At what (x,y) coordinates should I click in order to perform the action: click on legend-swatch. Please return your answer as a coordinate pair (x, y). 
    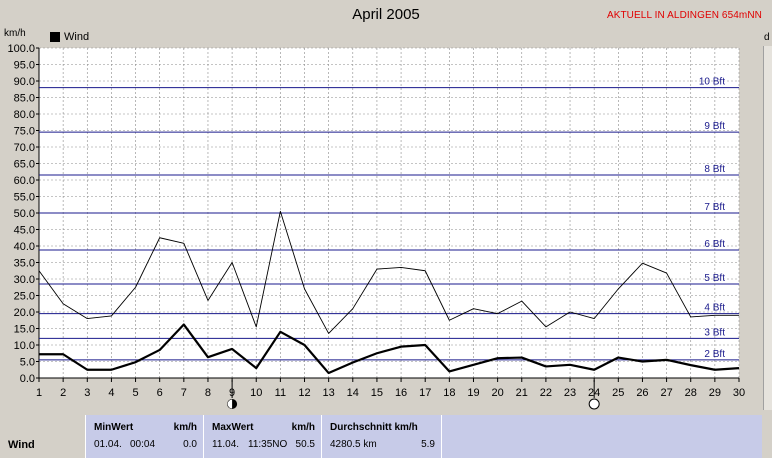
    Looking at the image, I should click on (55, 37).